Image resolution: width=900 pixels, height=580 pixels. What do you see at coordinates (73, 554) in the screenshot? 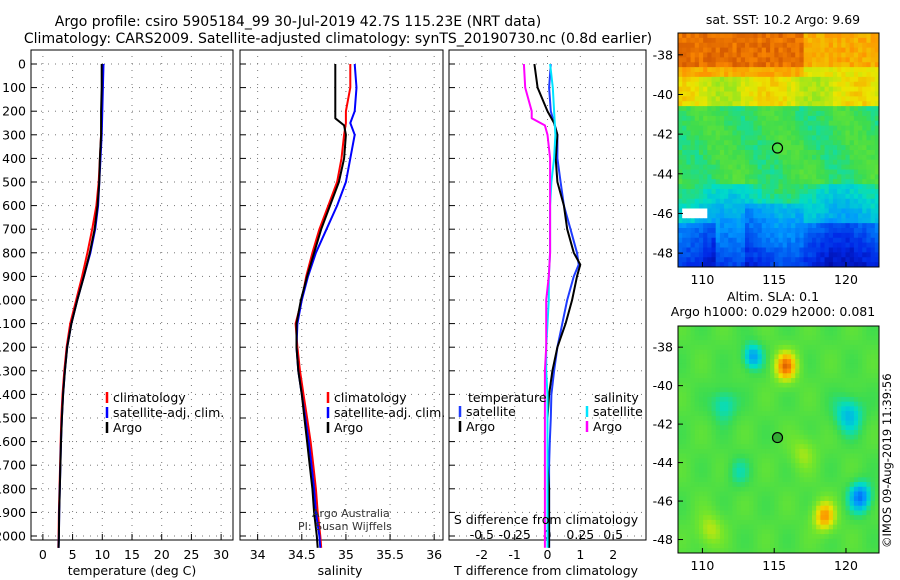
I see `x-tick-label: 5` at bounding box center [73, 554].